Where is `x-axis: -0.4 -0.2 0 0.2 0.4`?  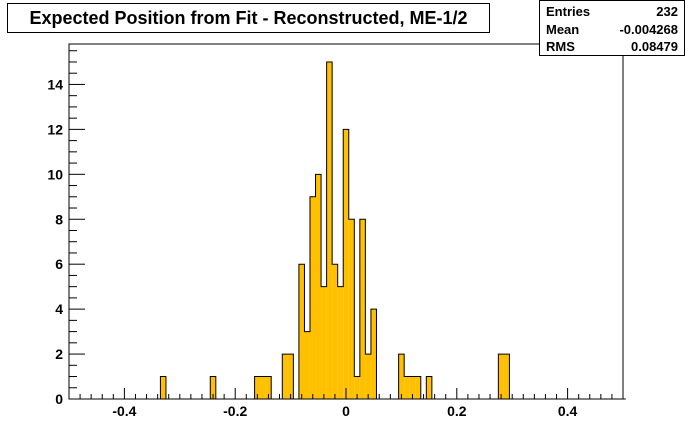 x-axis: -0.4 -0.2 0 0.2 0.4 is located at coordinates (346, 403).